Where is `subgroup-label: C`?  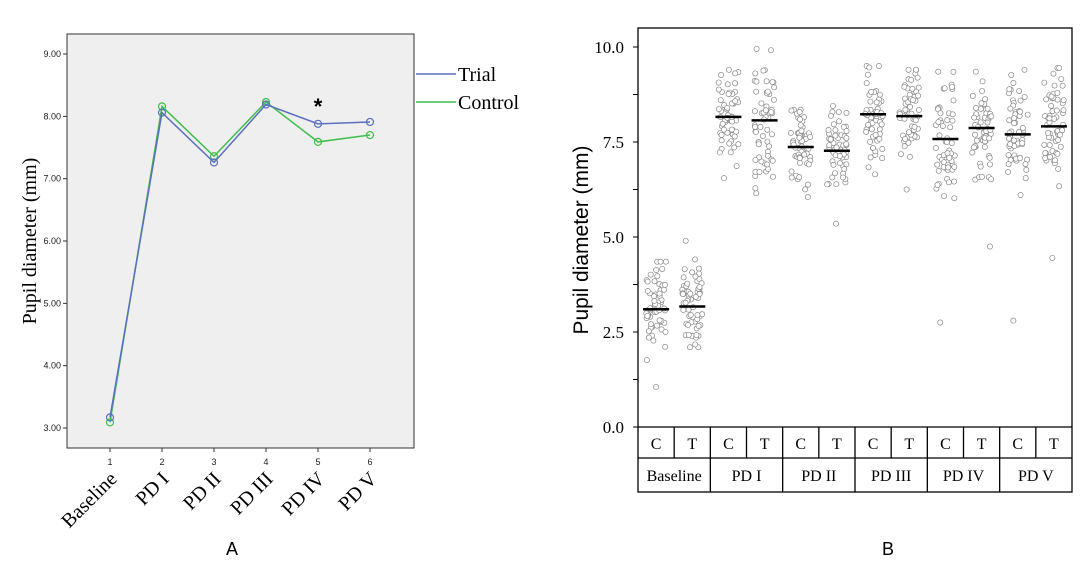 subgroup-label: C is located at coordinates (873, 444).